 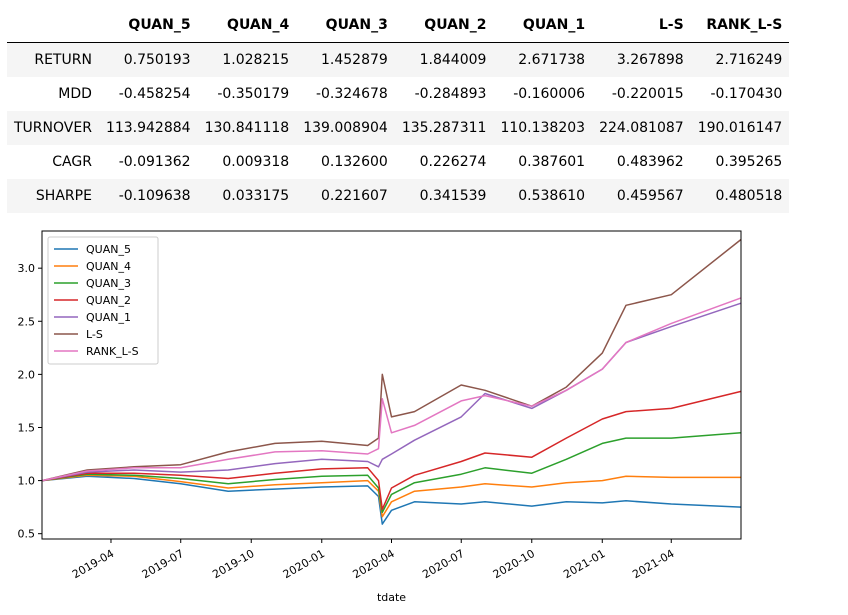 What do you see at coordinates (514, 564) in the screenshot?
I see `x-tick-label: 2020-10` at bounding box center [514, 564].